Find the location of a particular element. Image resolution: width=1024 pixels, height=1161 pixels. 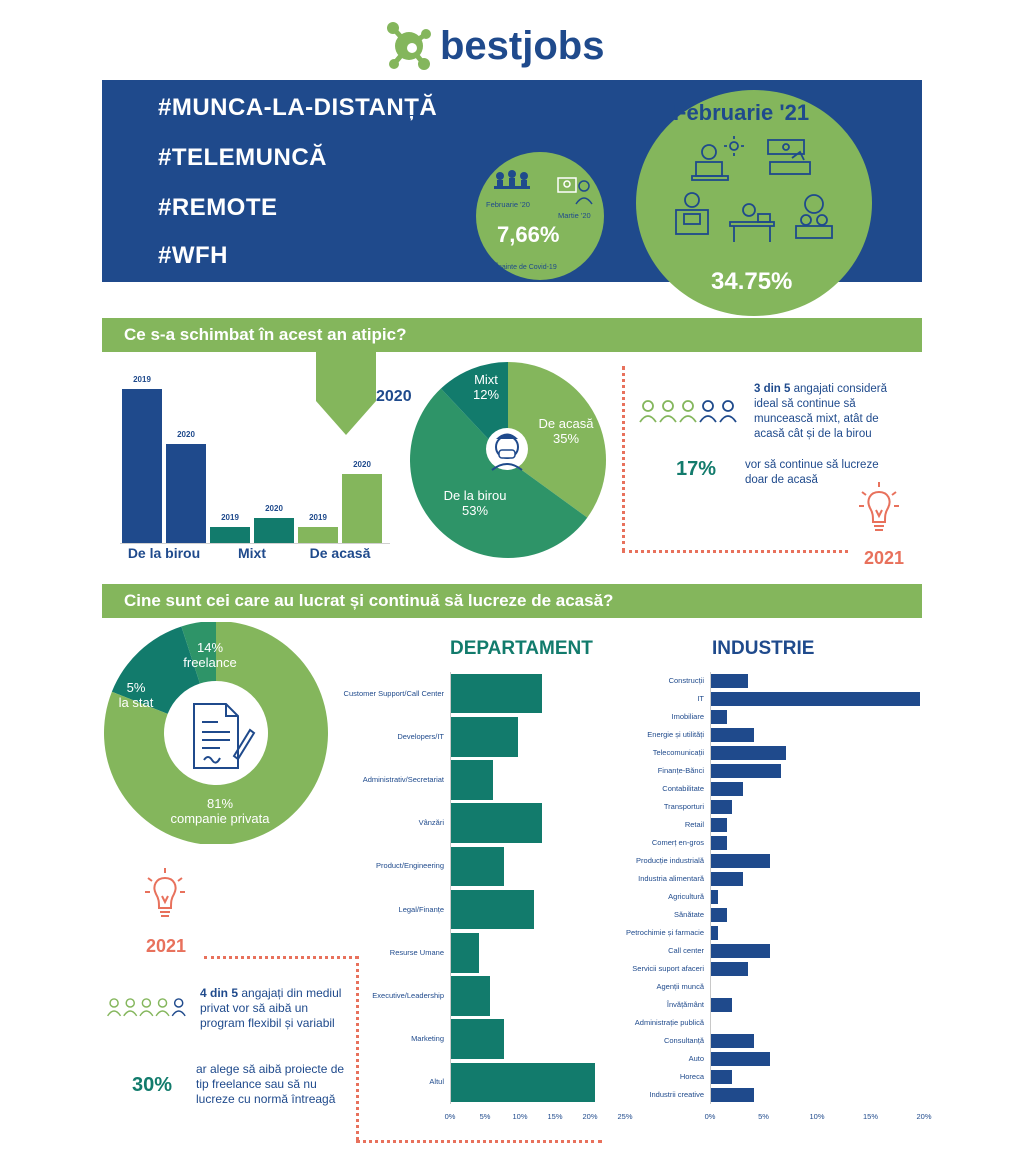

axis-line is located at coordinates (710, 888).